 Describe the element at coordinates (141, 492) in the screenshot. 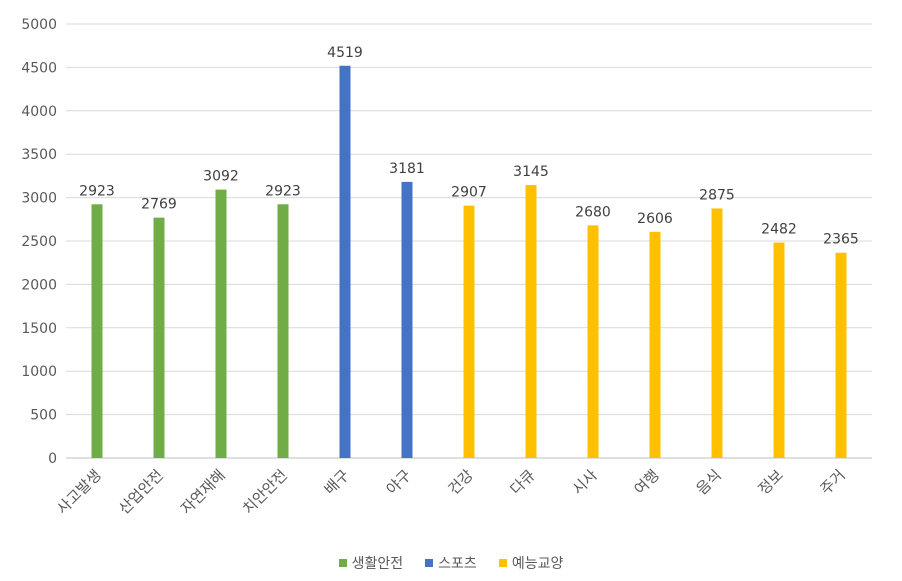

I see `x-tick-label: 산업안전` at that location.